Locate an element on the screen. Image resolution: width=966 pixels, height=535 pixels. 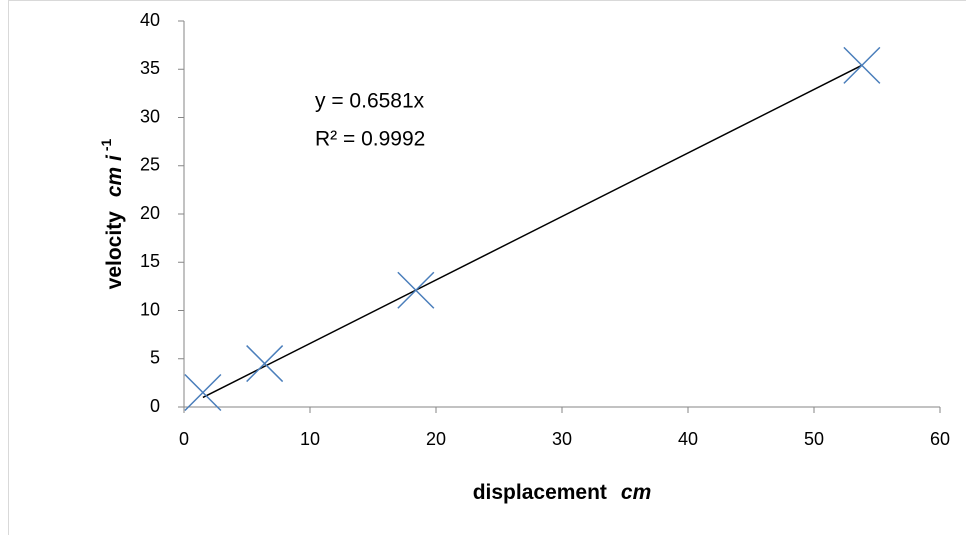
x-tick-label: 10 is located at coordinates (310, 439).